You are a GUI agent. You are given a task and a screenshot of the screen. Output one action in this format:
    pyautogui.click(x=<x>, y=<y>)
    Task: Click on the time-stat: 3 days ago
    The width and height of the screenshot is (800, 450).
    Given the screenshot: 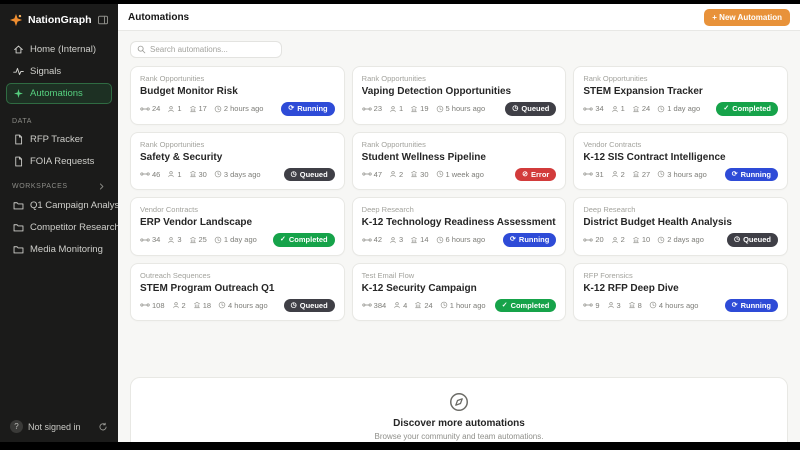 What is the action you would take?
    pyautogui.click(x=237, y=174)
    